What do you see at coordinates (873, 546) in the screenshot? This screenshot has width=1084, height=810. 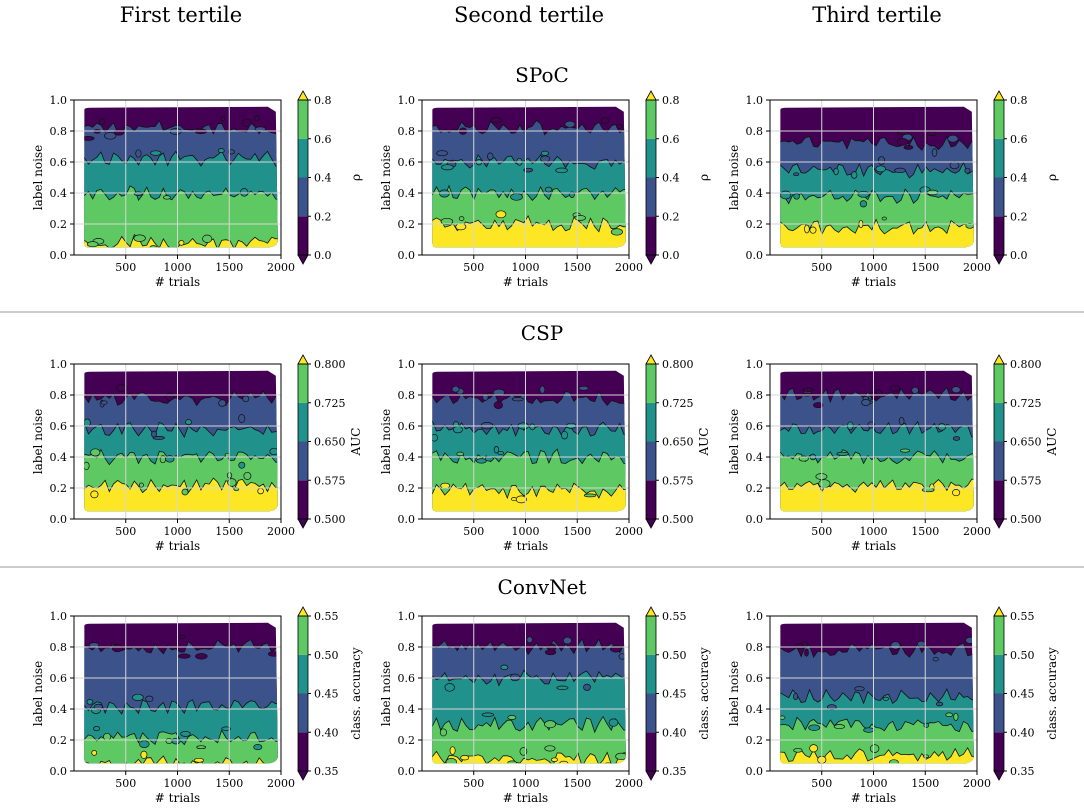 I see `x-axis-label: # trials` at bounding box center [873, 546].